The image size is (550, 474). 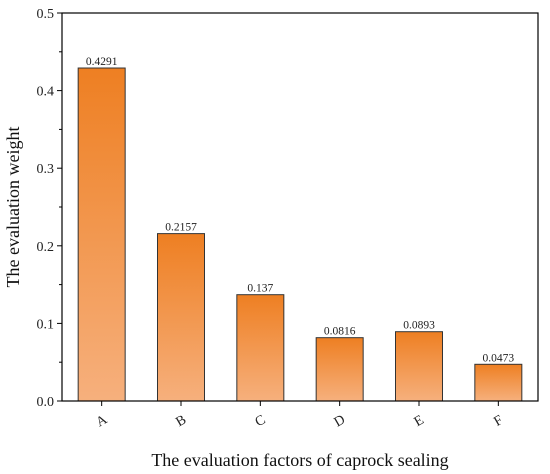 What do you see at coordinates (101, 234) in the screenshot?
I see `bar-A` at bounding box center [101, 234].